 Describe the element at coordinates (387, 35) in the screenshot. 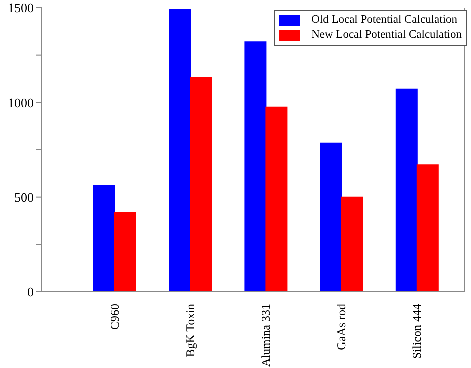

I see `legend-label: New Local Potential Calculation` at that location.